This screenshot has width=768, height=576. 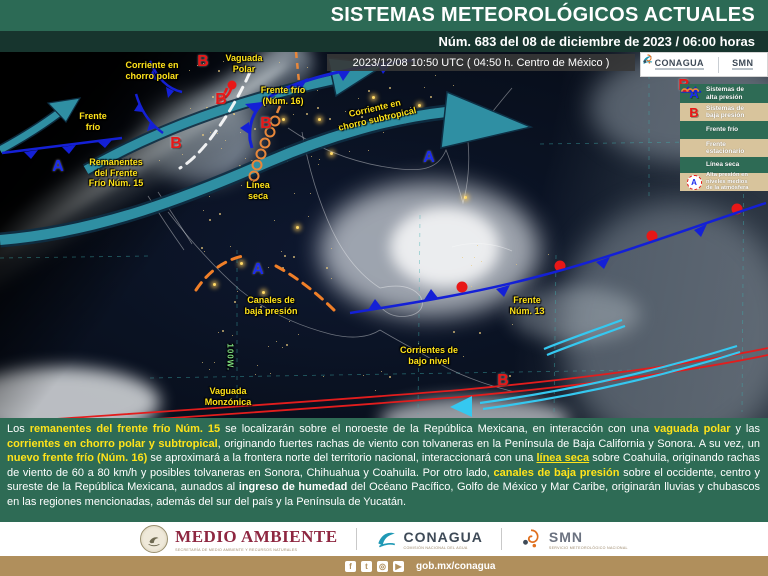 I want to click on legend-item-high-letter: A Sistemas de alta presión, so click(x=724, y=93).